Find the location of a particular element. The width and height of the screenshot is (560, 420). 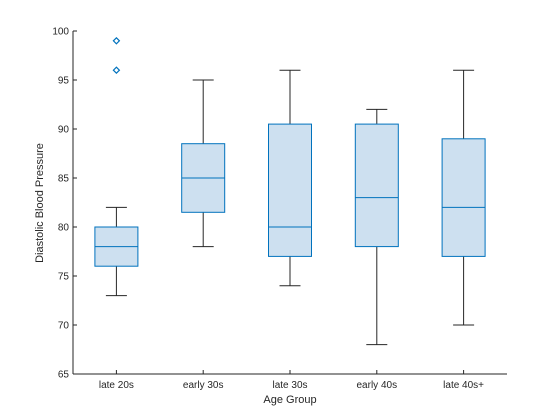

x-tick-label: early 30s is located at coordinates (203, 385).